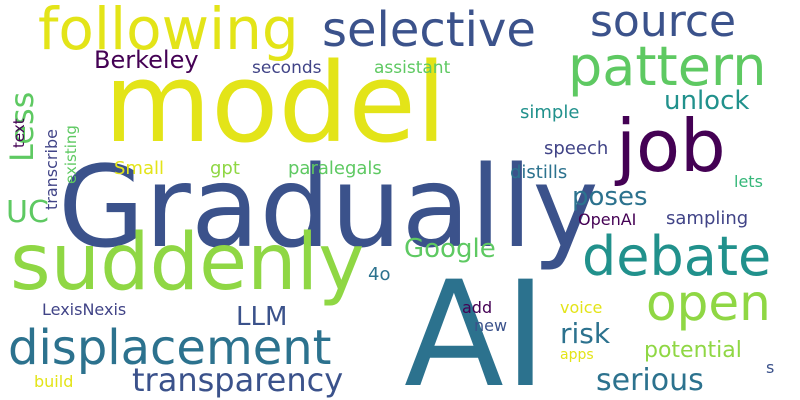 The image size is (800, 400). What do you see at coordinates (708, 303) in the screenshot?
I see `word-open: open` at bounding box center [708, 303].